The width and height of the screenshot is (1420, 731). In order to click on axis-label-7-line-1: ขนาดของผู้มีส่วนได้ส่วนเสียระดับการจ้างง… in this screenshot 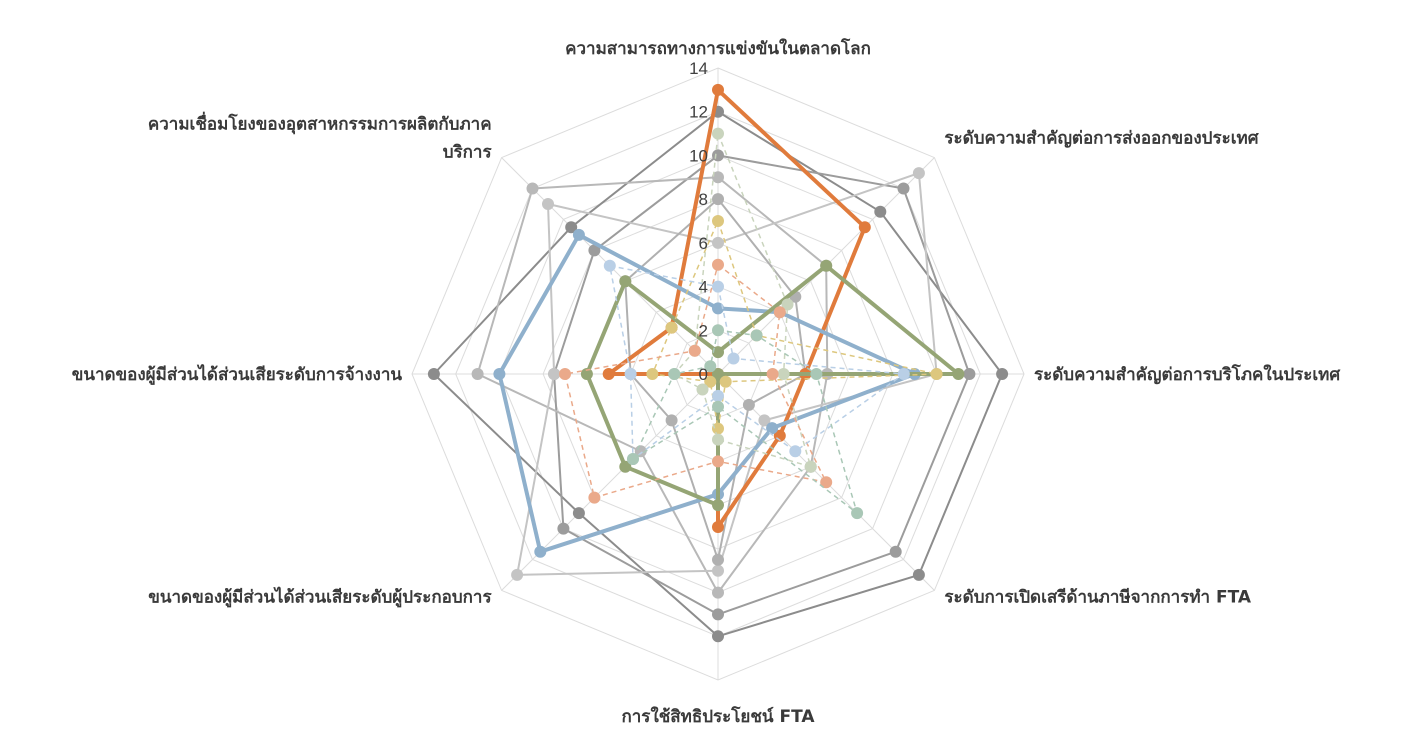, I will do `click(237, 375)`.